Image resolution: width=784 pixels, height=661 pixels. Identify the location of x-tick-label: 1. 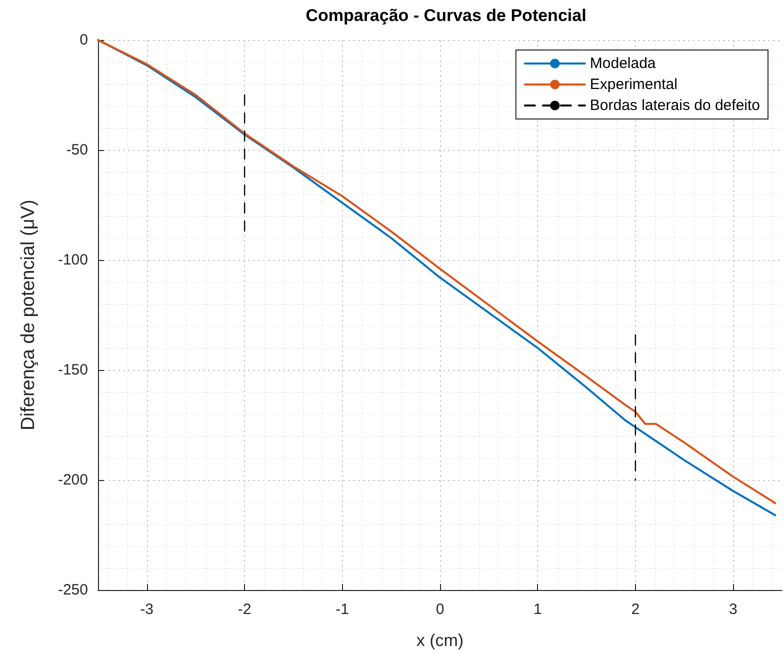
(538, 609).